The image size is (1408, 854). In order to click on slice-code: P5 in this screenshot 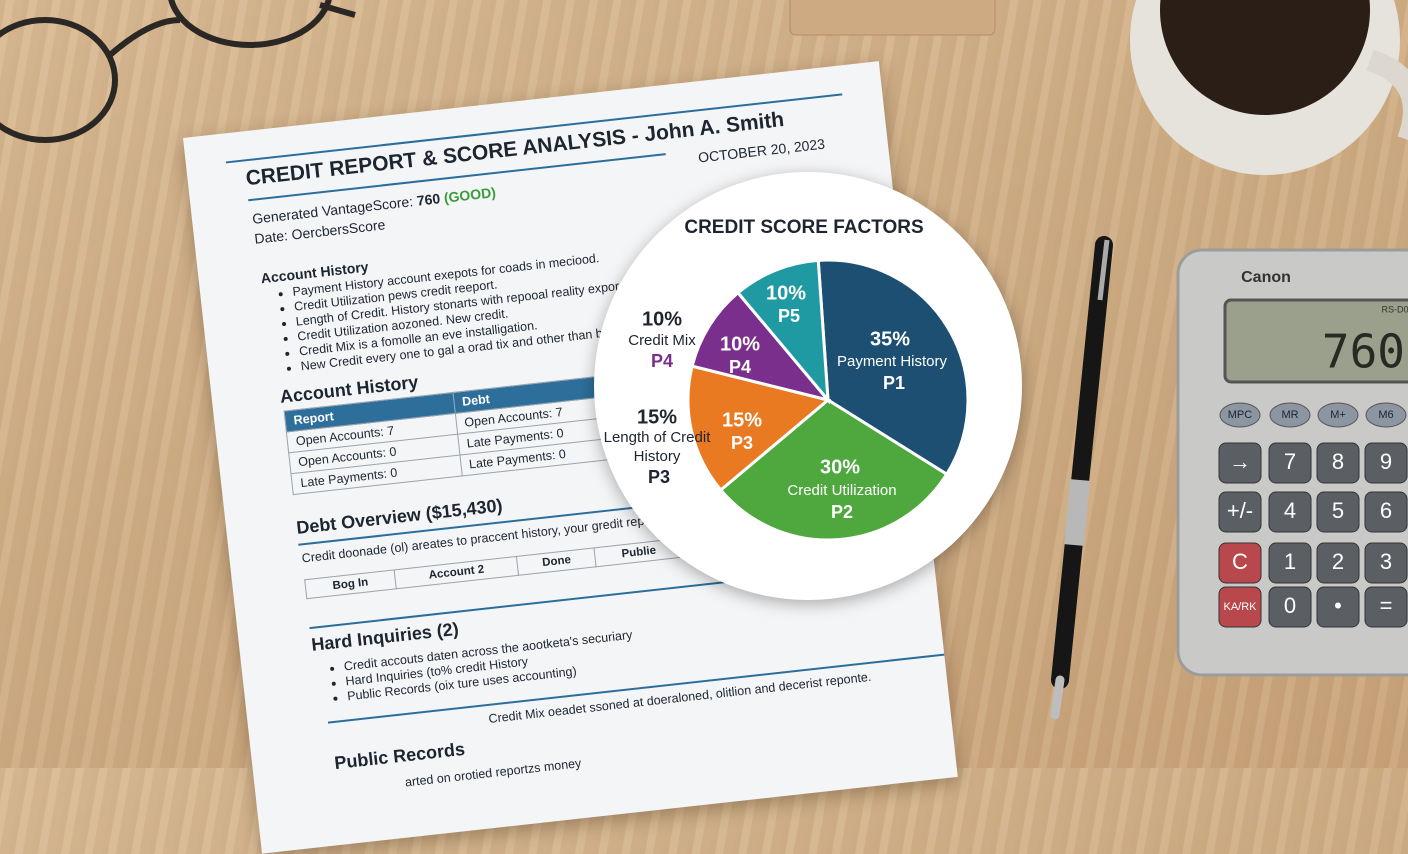, I will do `click(789, 316)`.